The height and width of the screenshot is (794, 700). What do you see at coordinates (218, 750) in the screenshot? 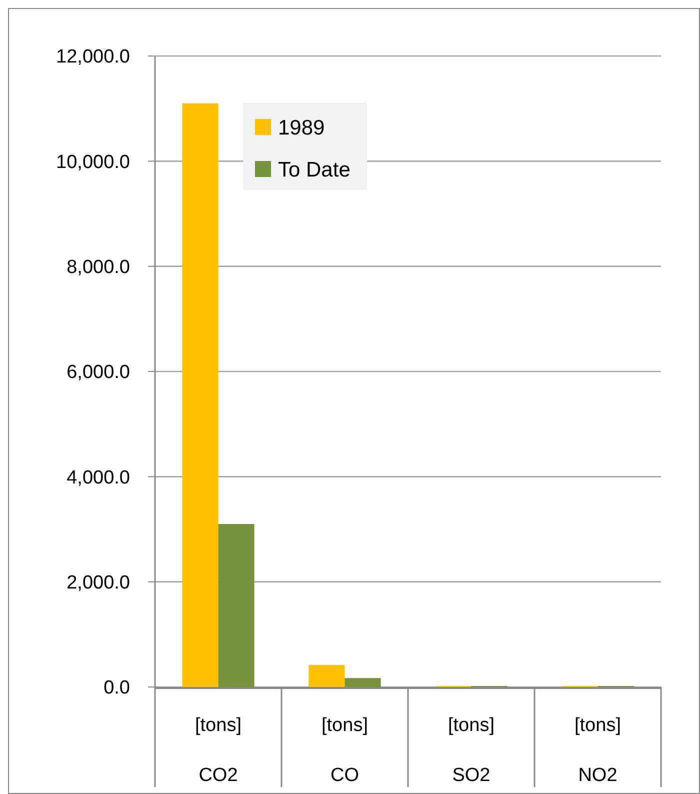
I see `category-label: [tons] CO2` at bounding box center [218, 750].